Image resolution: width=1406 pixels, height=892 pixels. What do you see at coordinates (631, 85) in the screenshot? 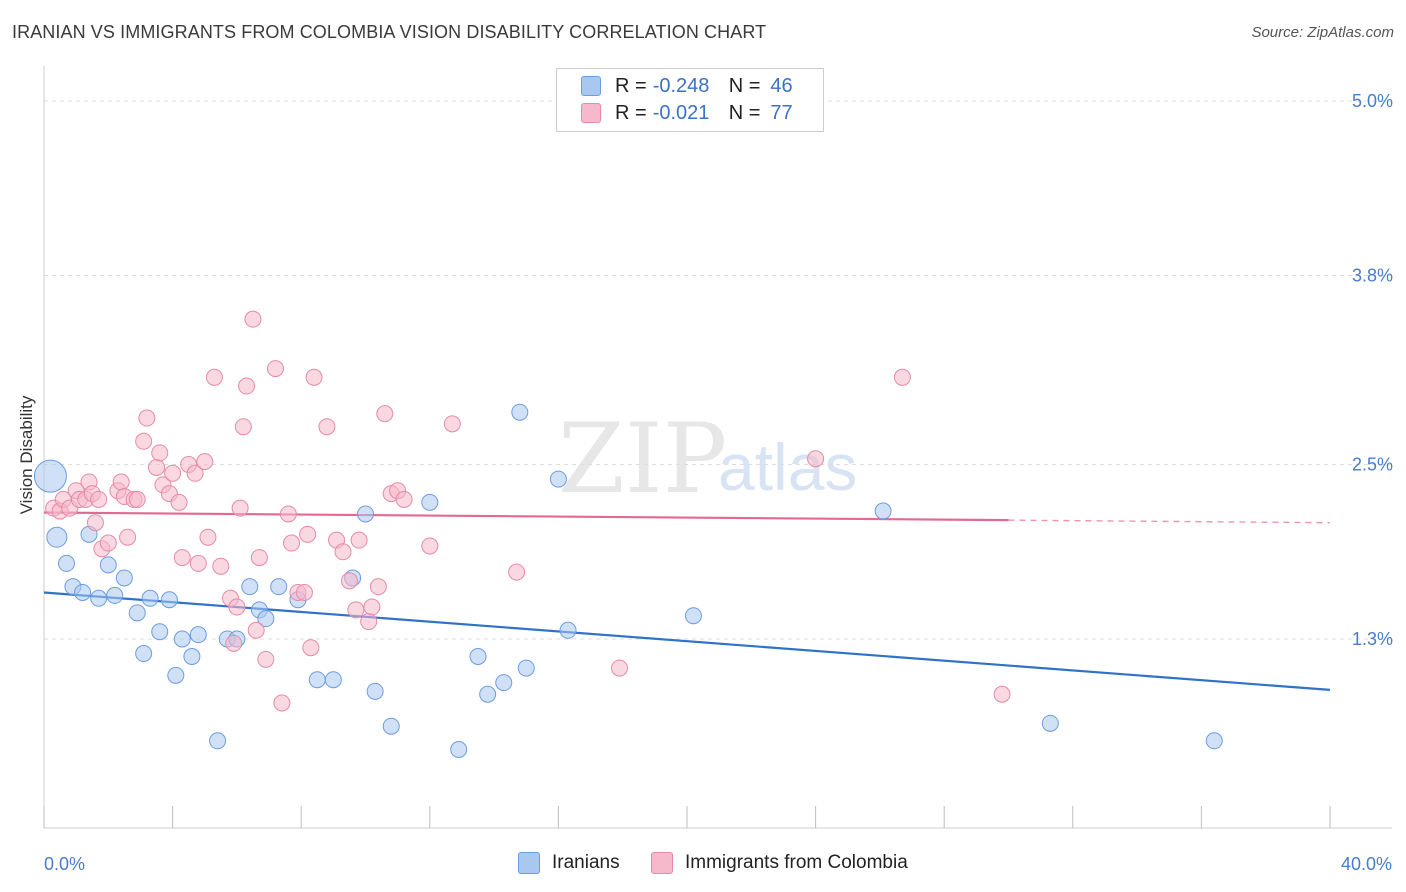
I see `legend-r-label: R =` at bounding box center [631, 85].